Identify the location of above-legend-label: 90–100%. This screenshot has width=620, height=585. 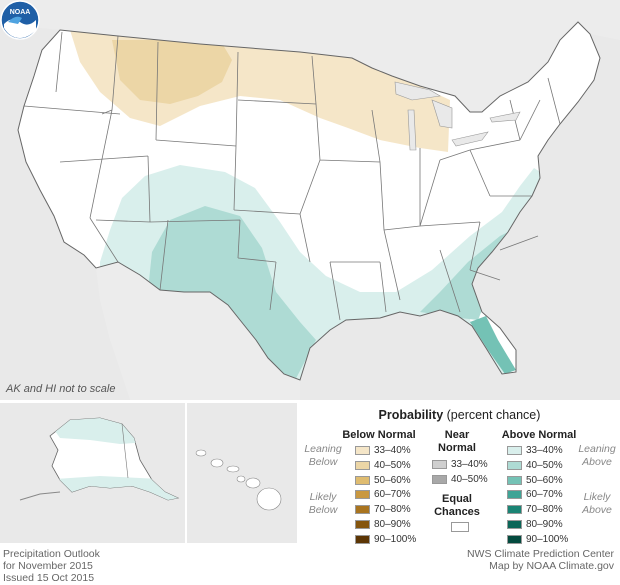
(547, 539).